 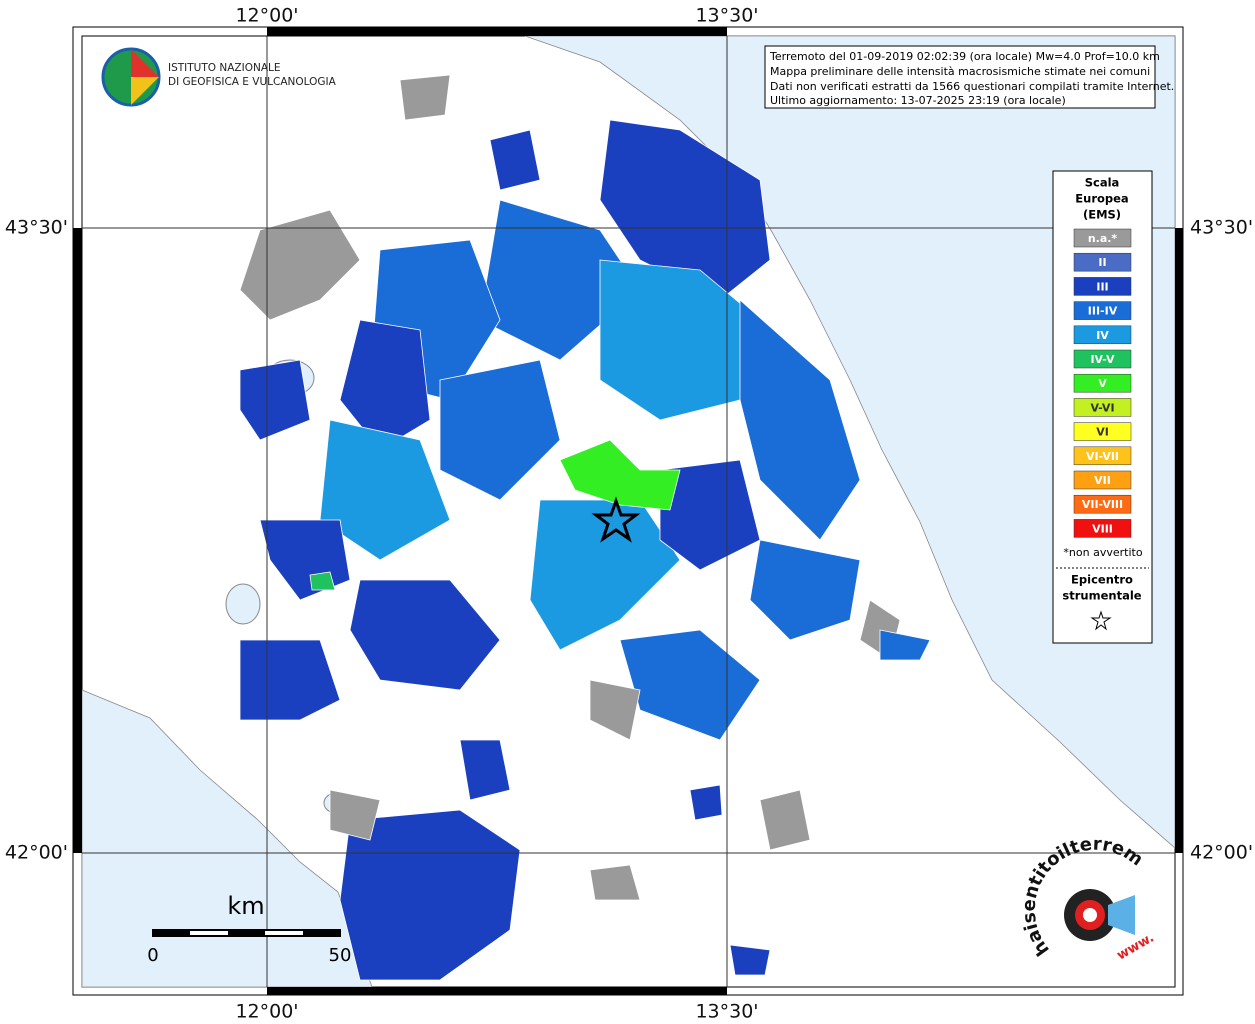 What do you see at coordinates (1101, 199) in the screenshot?
I see `legend-title: Europea` at bounding box center [1101, 199].